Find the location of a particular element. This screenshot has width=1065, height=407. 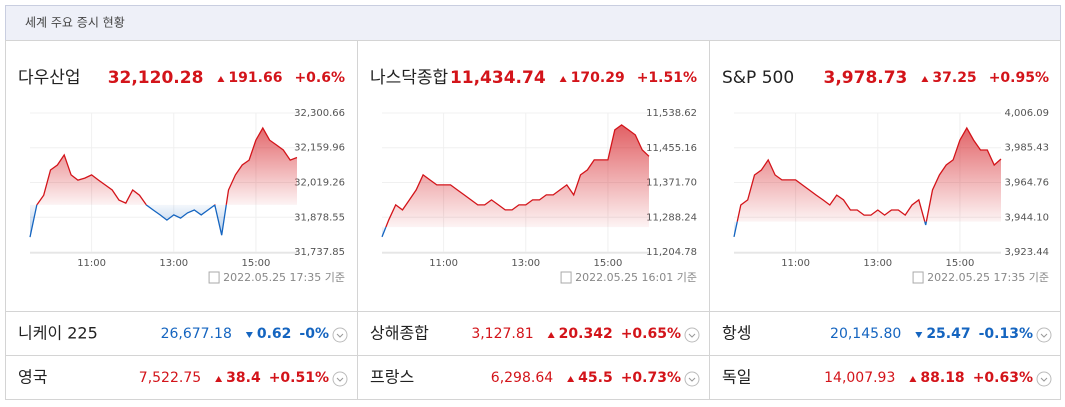

area-below is located at coordinates (163, 221).